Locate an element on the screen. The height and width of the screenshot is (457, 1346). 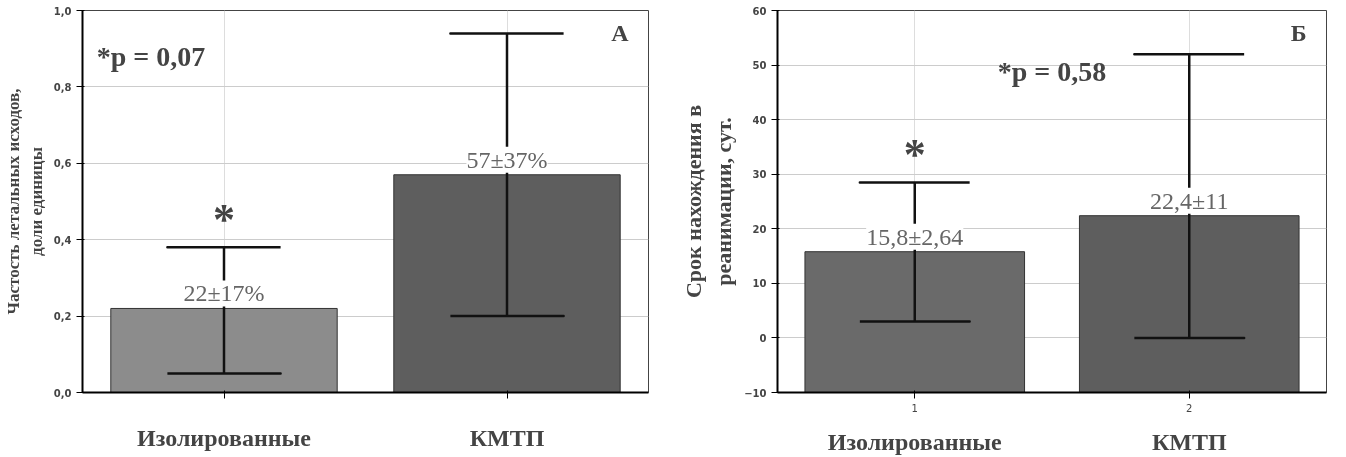
annotation: *p = 0,07 is located at coordinates (151, 56).